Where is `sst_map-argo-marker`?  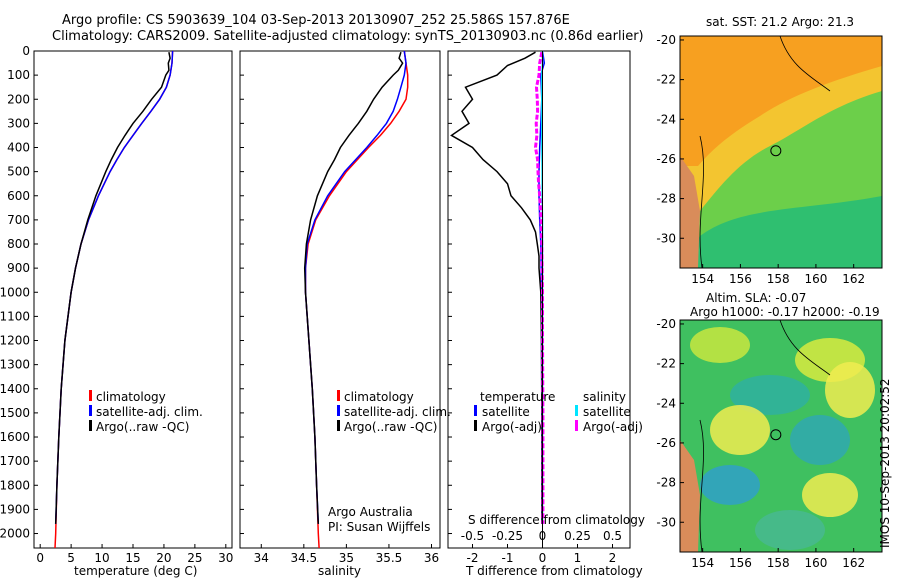
sst_map-argo-marker is located at coordinates (776, 151).